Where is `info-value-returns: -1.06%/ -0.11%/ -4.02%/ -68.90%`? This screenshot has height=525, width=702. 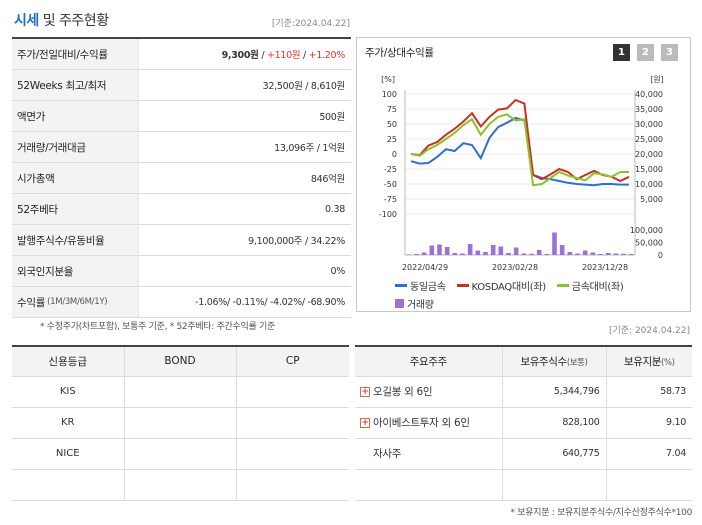
info-value-returns: -1.06%/ -0.11%/ -4.02%/ -68.90% is located at coordinates (270, 302).